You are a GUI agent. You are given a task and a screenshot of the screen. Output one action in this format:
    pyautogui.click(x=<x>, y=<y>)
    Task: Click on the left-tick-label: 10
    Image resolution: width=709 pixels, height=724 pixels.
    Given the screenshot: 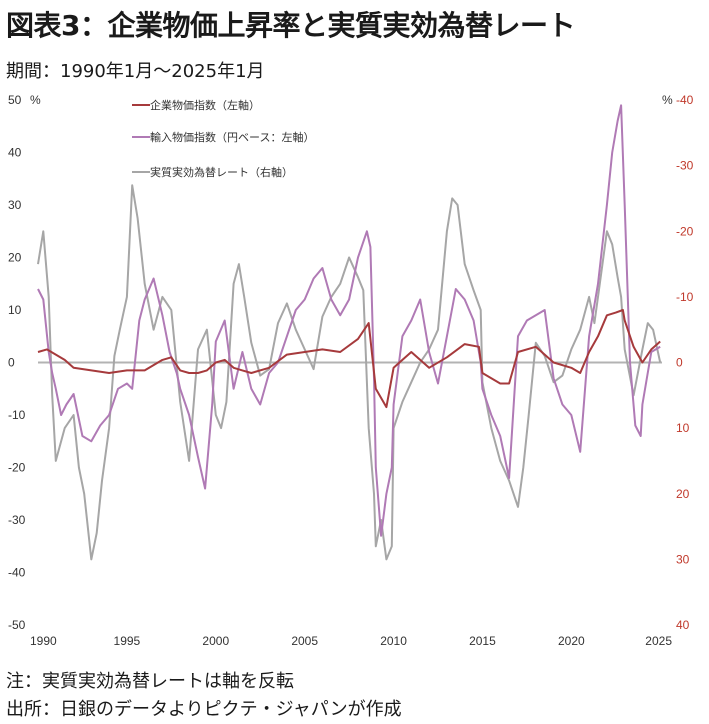 What is the action you would take?
    pyautogui.click(x=15, y=310)
    